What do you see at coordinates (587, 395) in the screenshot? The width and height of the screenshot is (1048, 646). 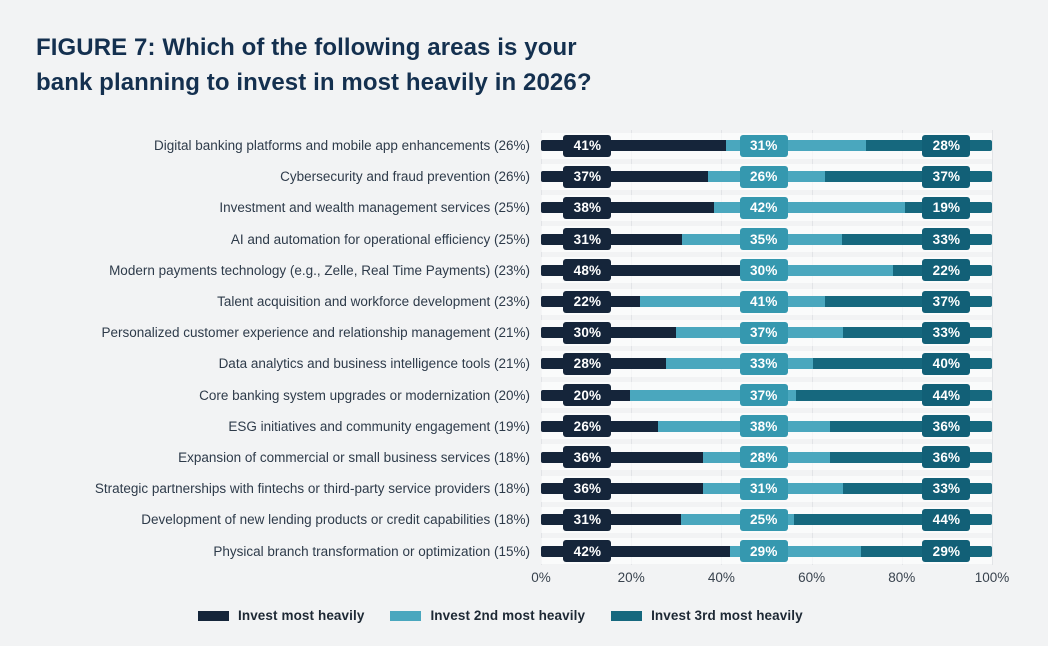 I see `value-label: 20%` at bounding box center [587, 395].